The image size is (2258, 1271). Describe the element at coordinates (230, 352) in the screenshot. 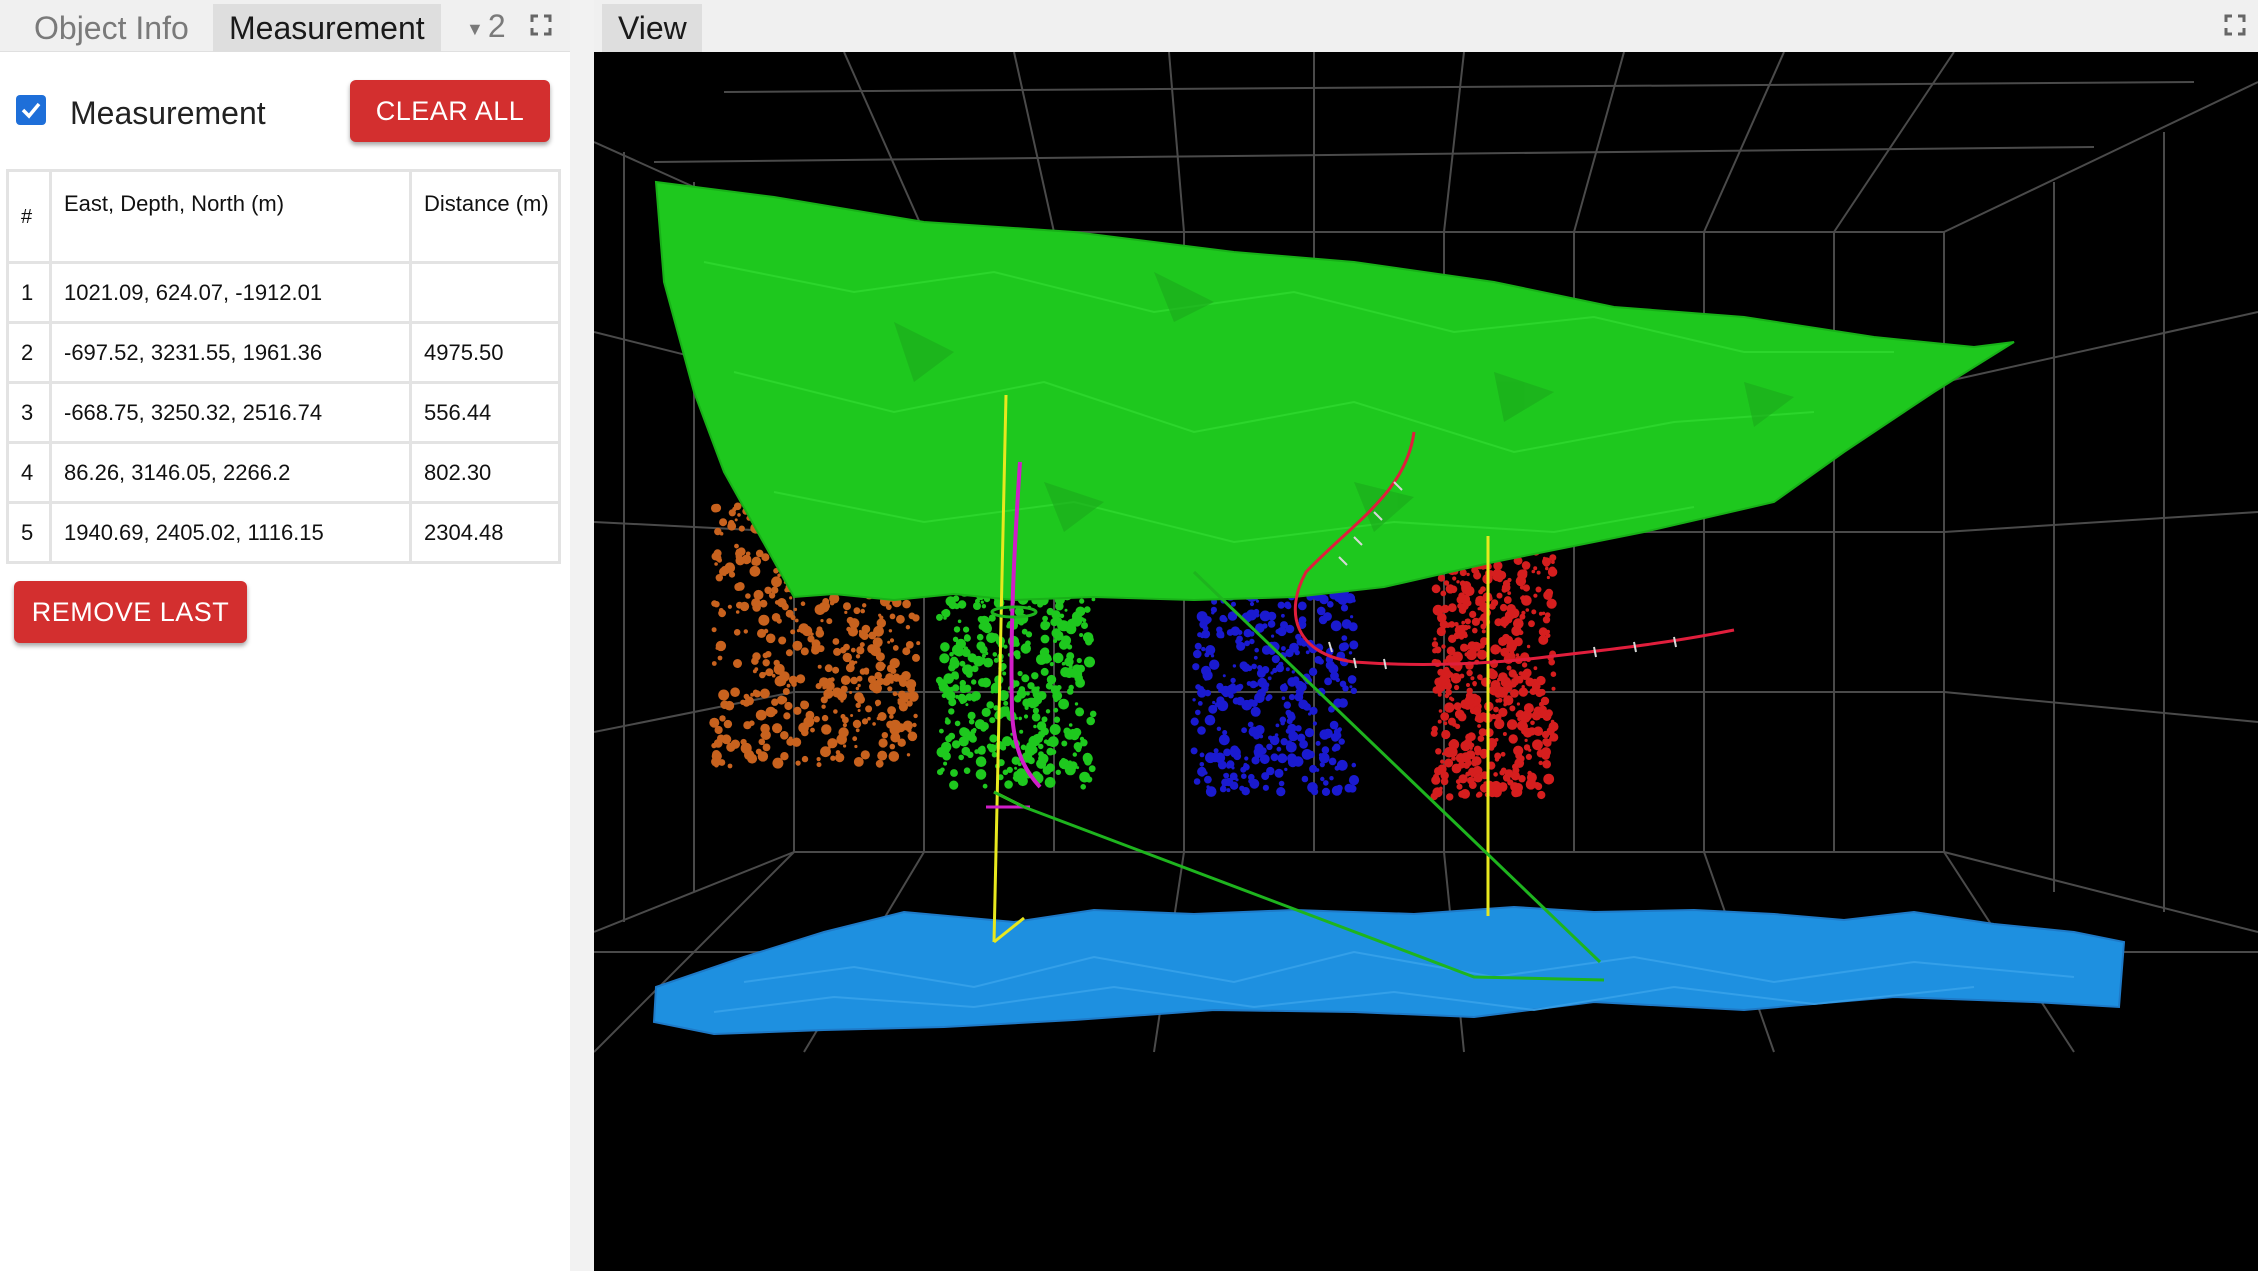

I see `row-coords: -697.52, 3231.55, 1961.36` at that location.